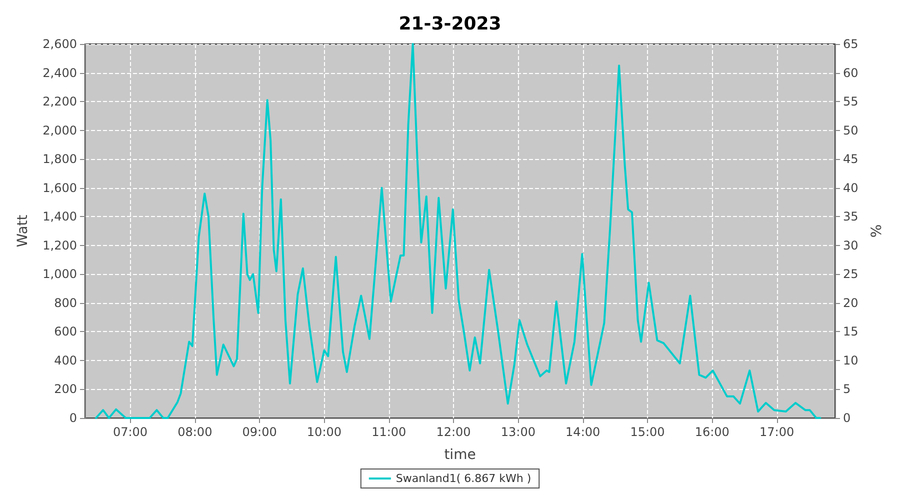 This screenshot has height=500, width=900. What do you see at coordinates (73, 418) in the screenshot?
I see `y-tick-label: 0` at bounding box center [73, 418].